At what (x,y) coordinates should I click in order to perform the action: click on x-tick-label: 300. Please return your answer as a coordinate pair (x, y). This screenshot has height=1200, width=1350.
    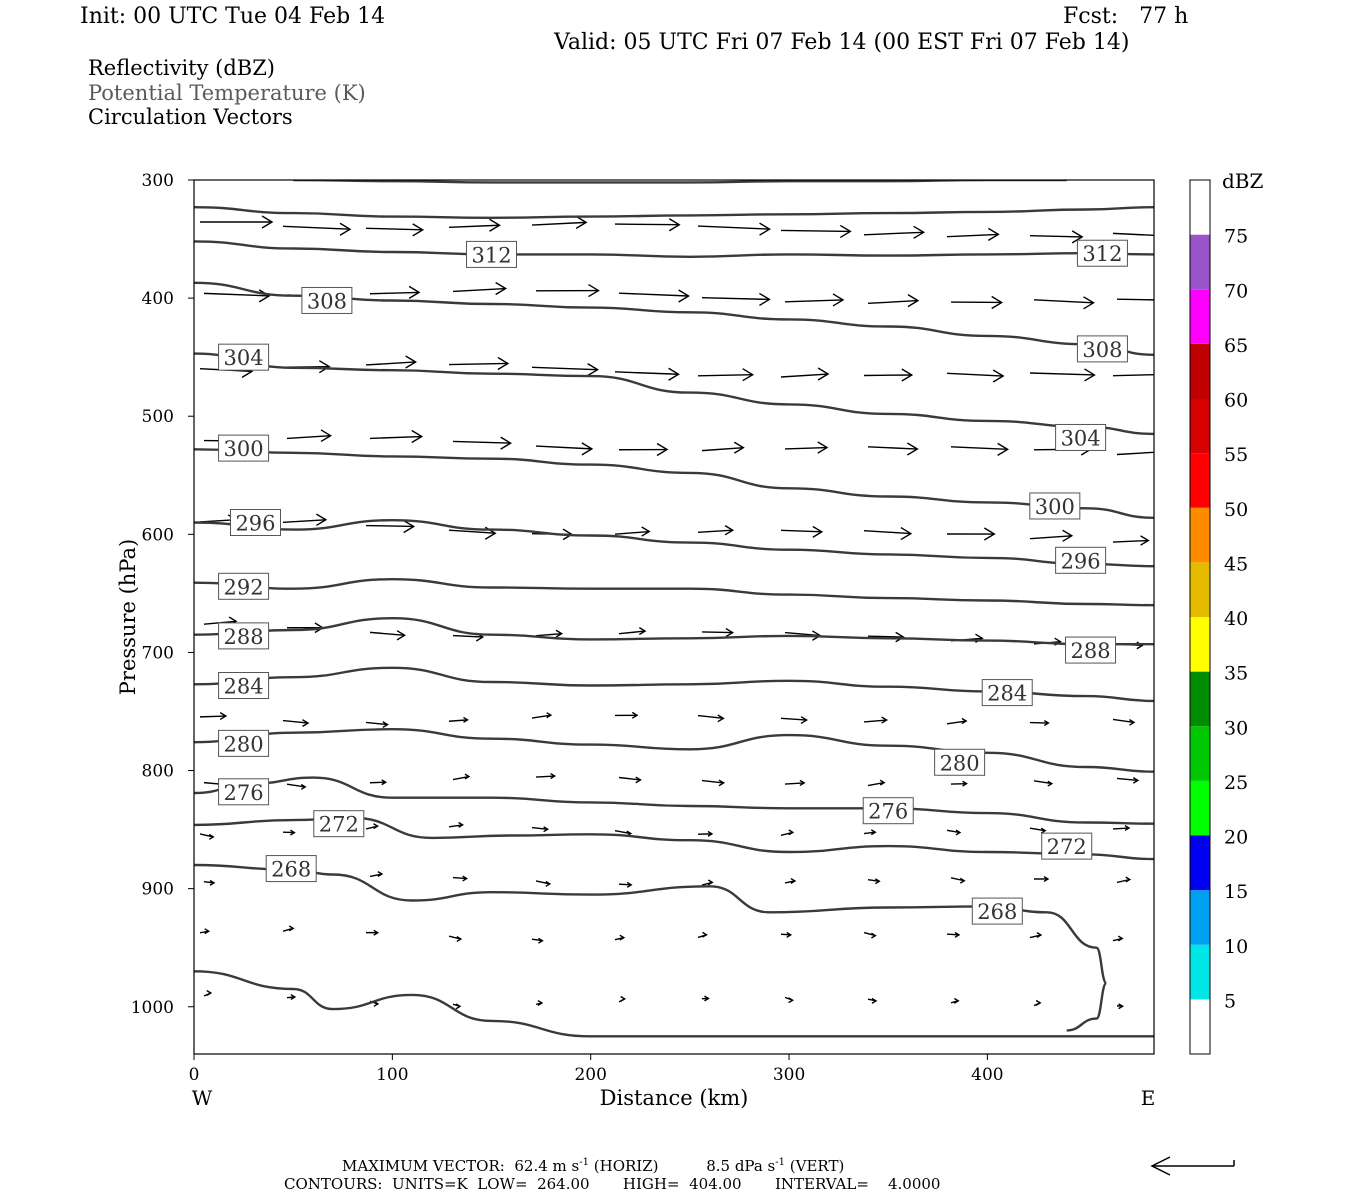
    Looking at the image, I should click on (789, 1075).